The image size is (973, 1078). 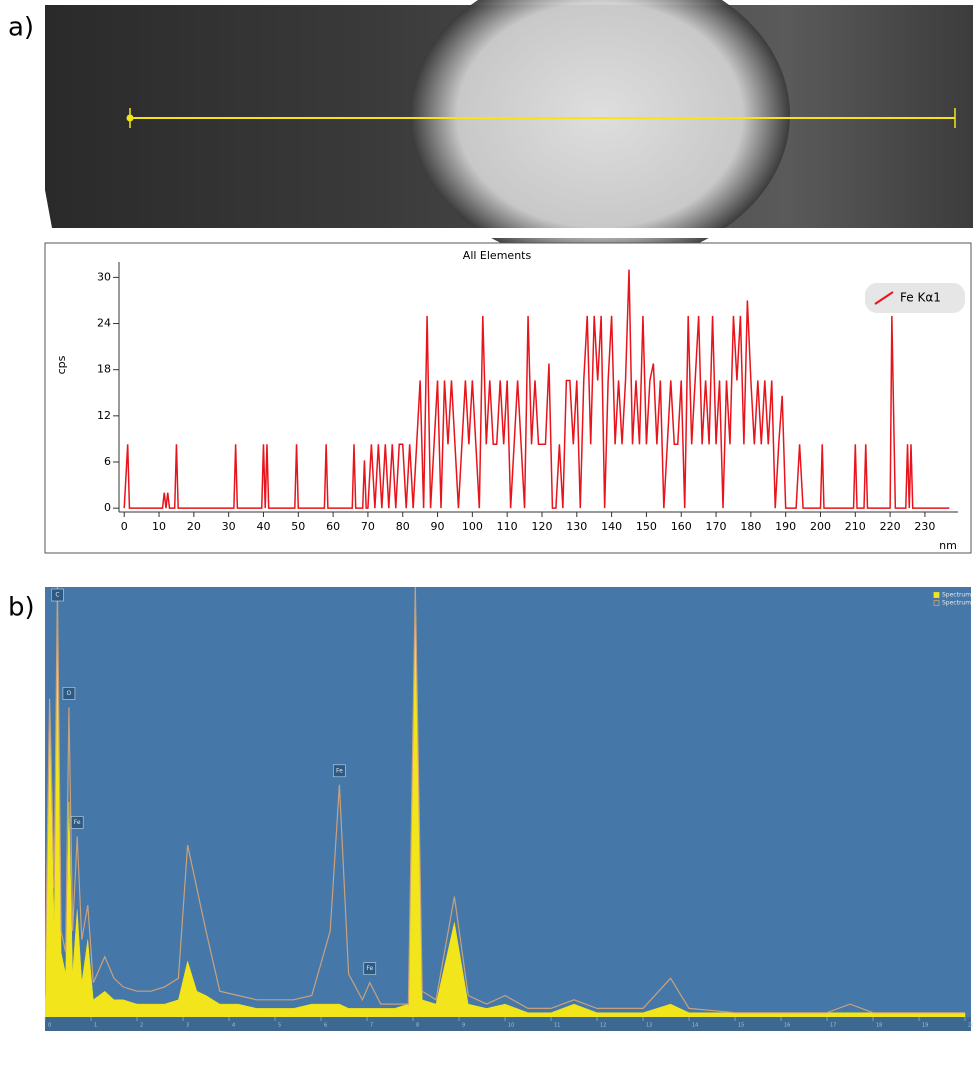 I want to click on x-tick-label: 150, so click(x=646, y=526).